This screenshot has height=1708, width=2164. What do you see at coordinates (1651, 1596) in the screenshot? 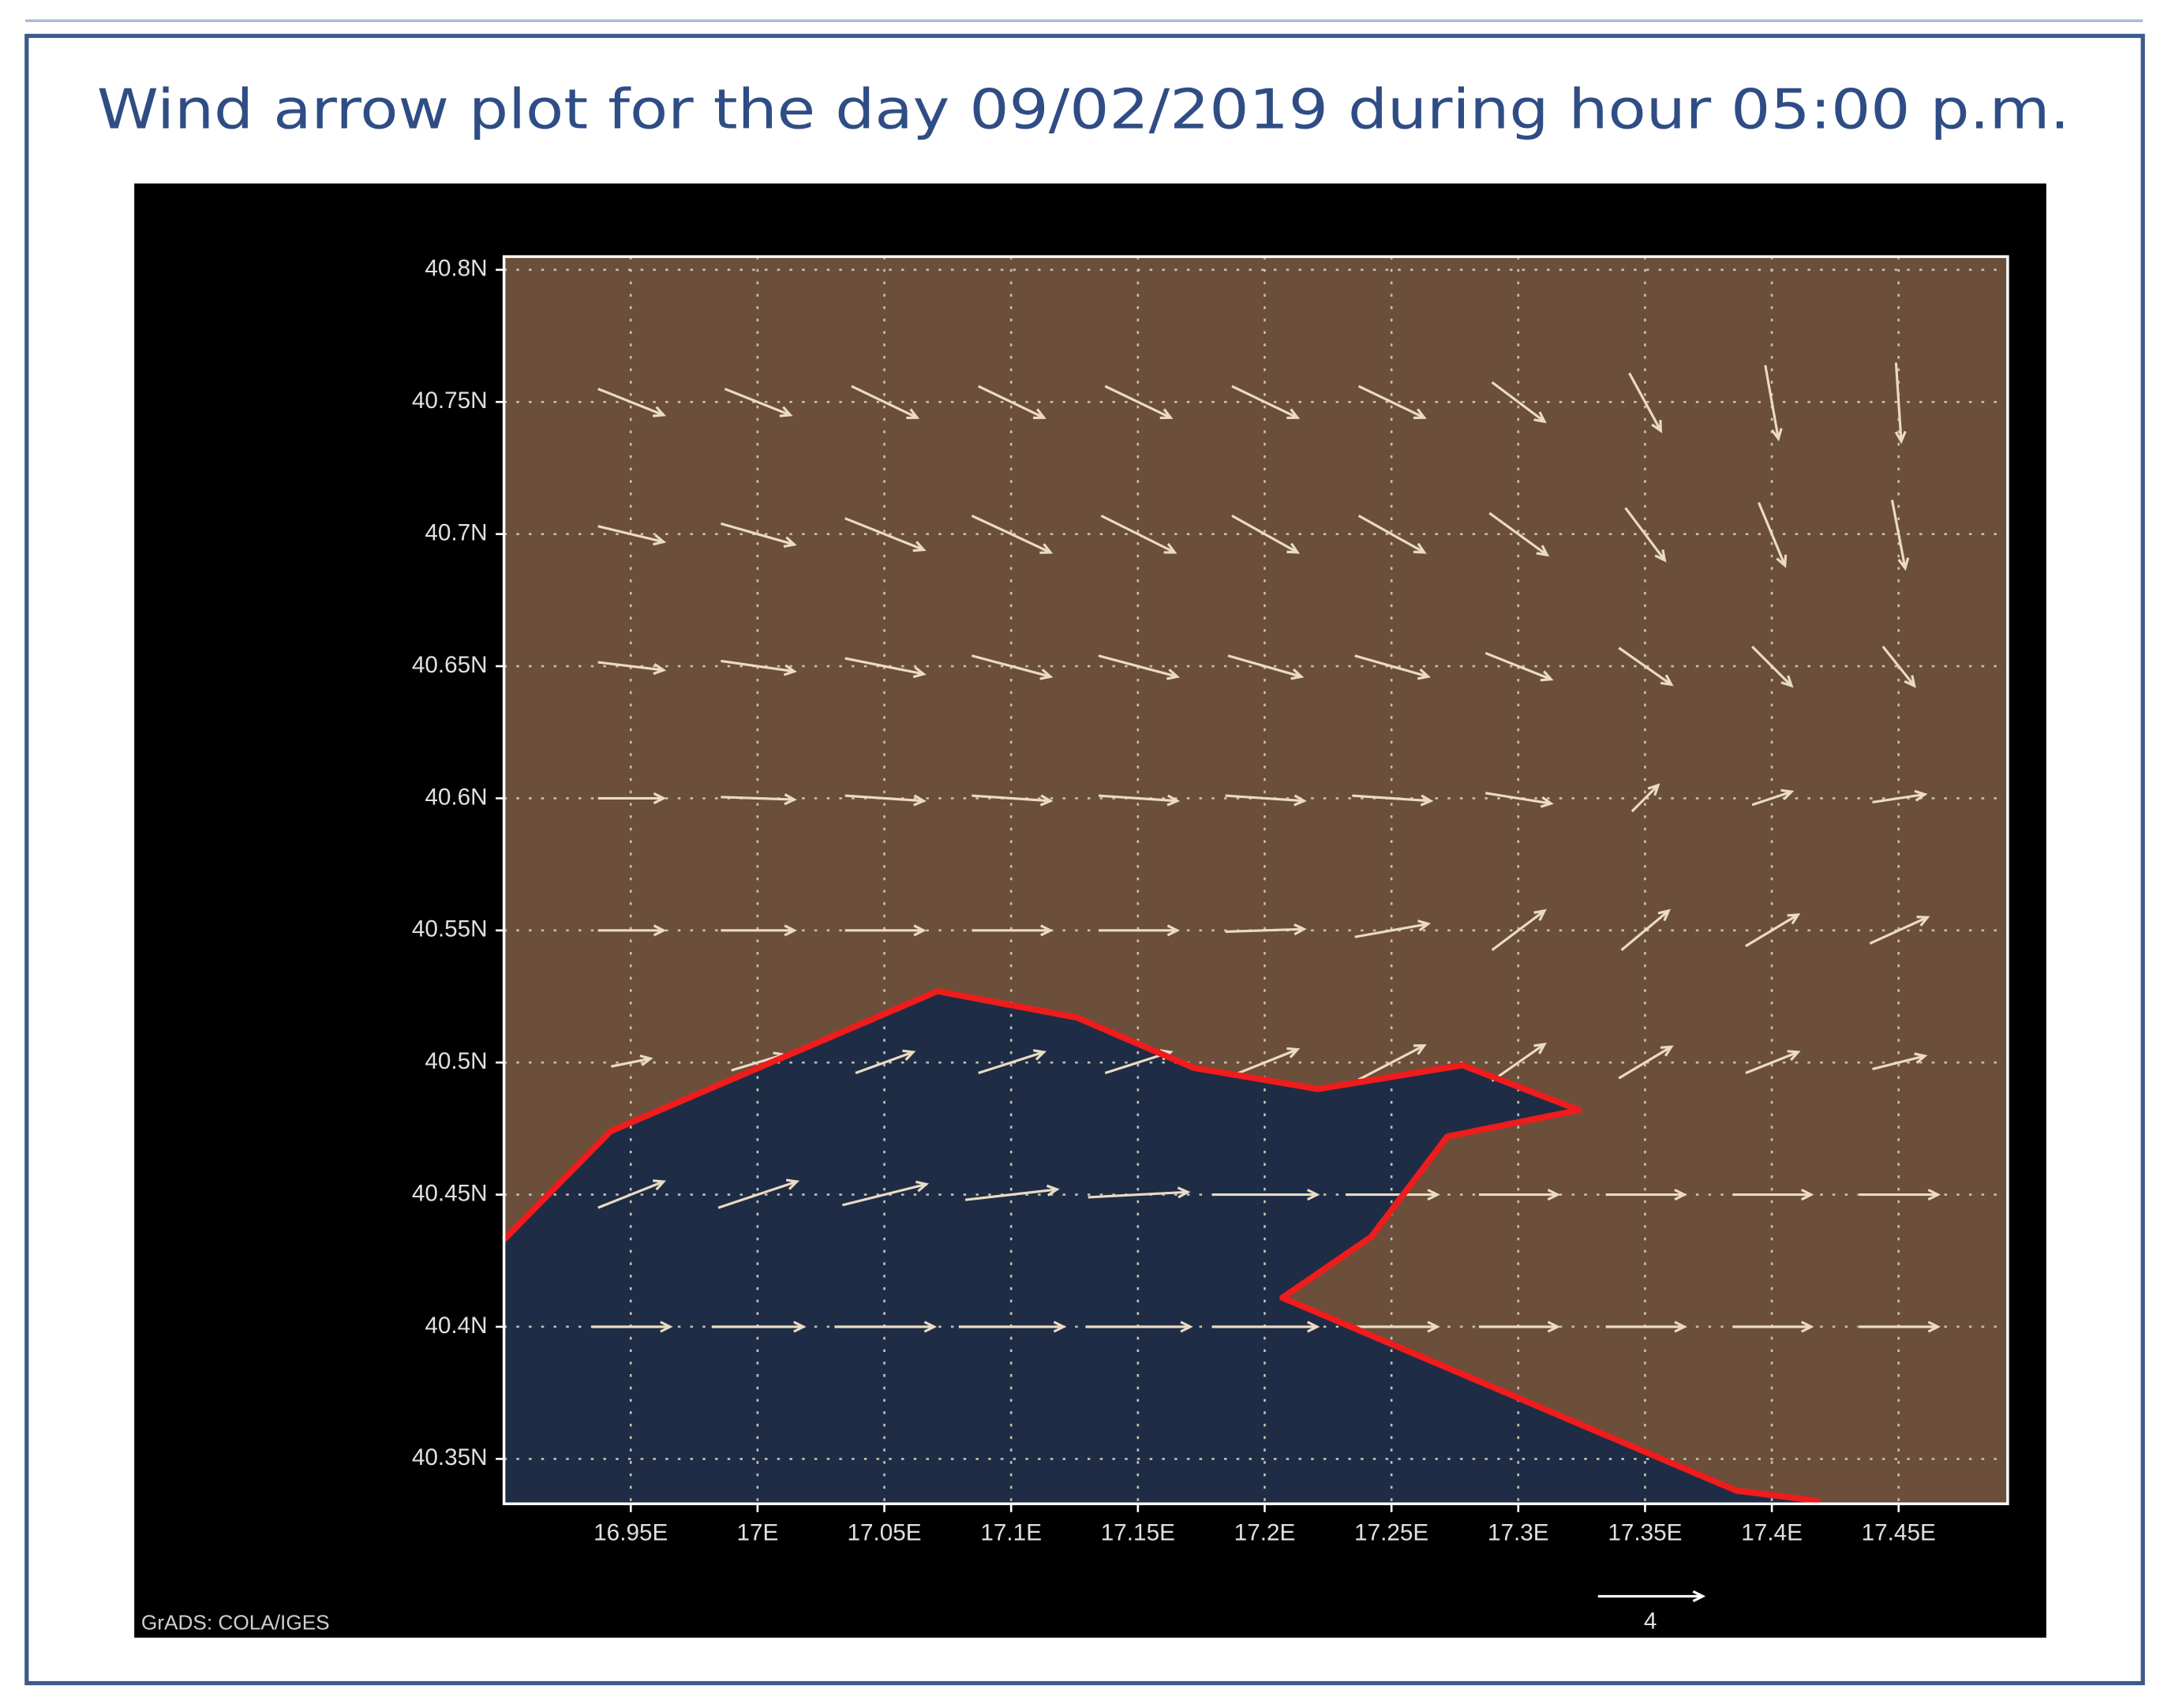
I see `reference-arrow` at bounding box center [1651, 1596].